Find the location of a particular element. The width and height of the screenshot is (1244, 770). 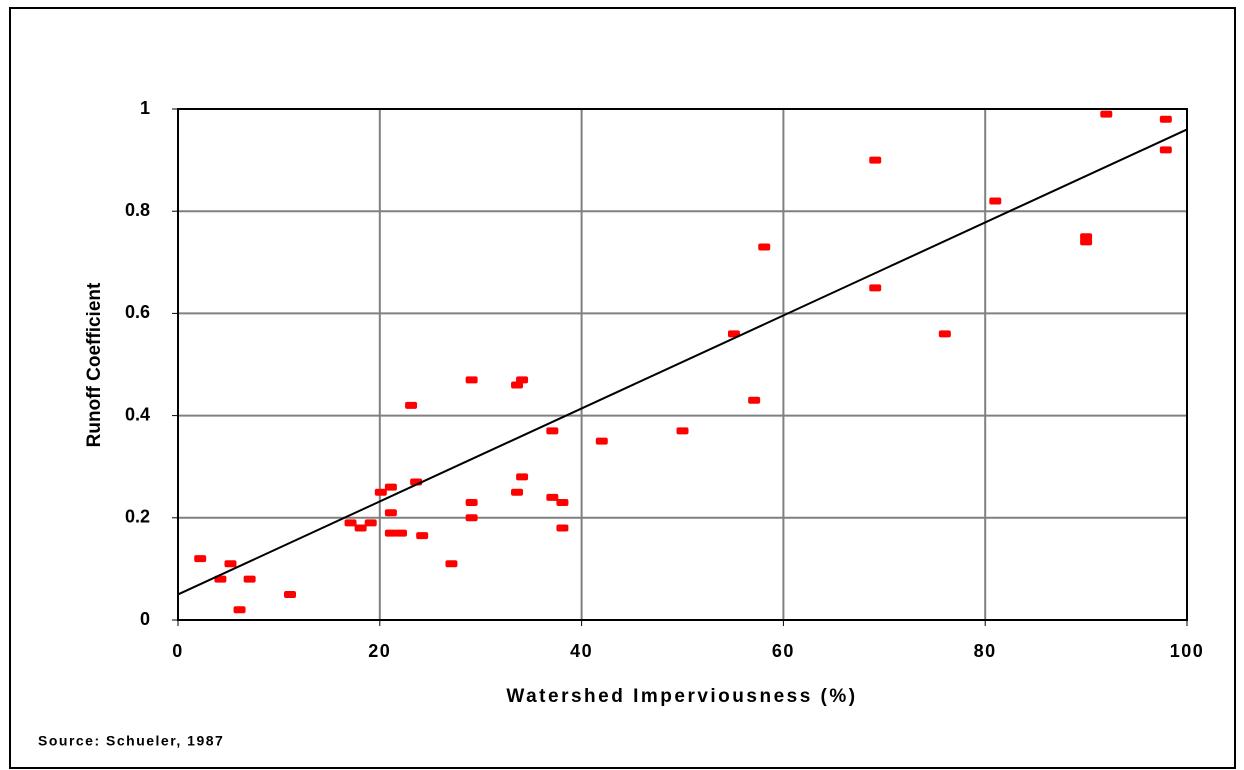

x-tick-label: 60 is located at coordinates (783, 651).